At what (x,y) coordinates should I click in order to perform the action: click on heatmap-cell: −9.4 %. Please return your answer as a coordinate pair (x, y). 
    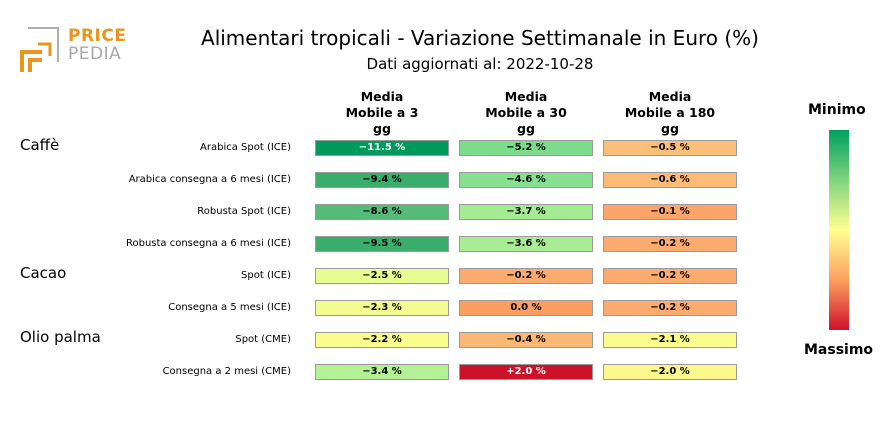
    Looking at the image, I should click on (382, 180).